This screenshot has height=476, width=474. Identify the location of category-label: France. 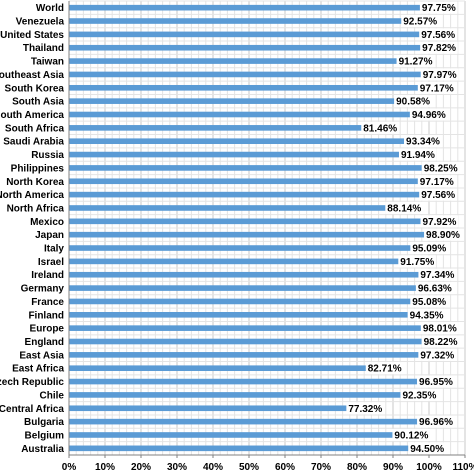
(47, 302).